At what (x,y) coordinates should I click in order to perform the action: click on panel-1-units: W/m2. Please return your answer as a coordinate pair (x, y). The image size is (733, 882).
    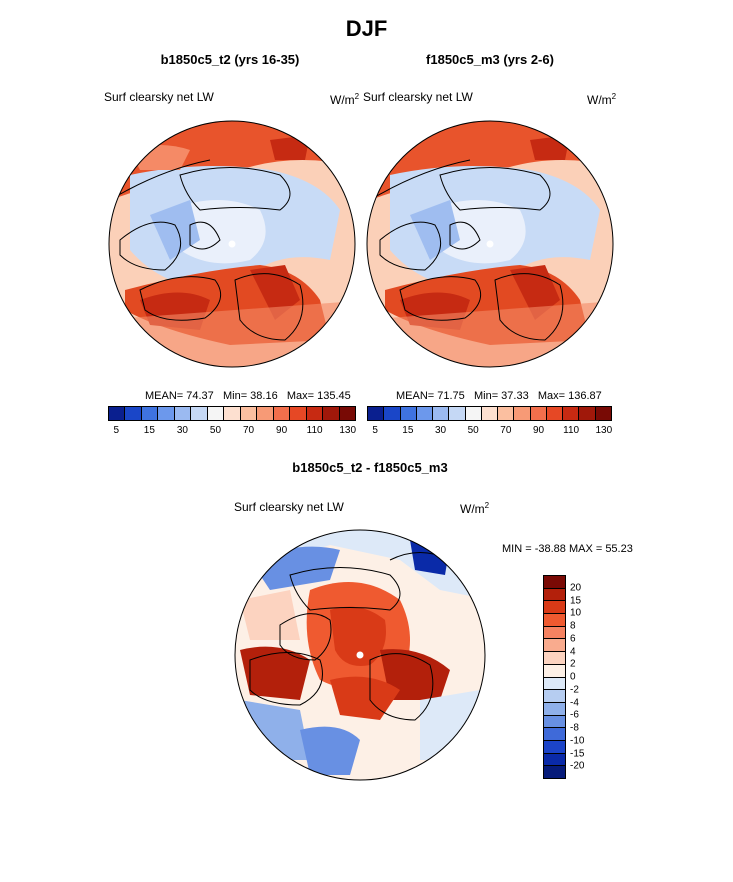
    Looking at the image, I should click on (344, 99).